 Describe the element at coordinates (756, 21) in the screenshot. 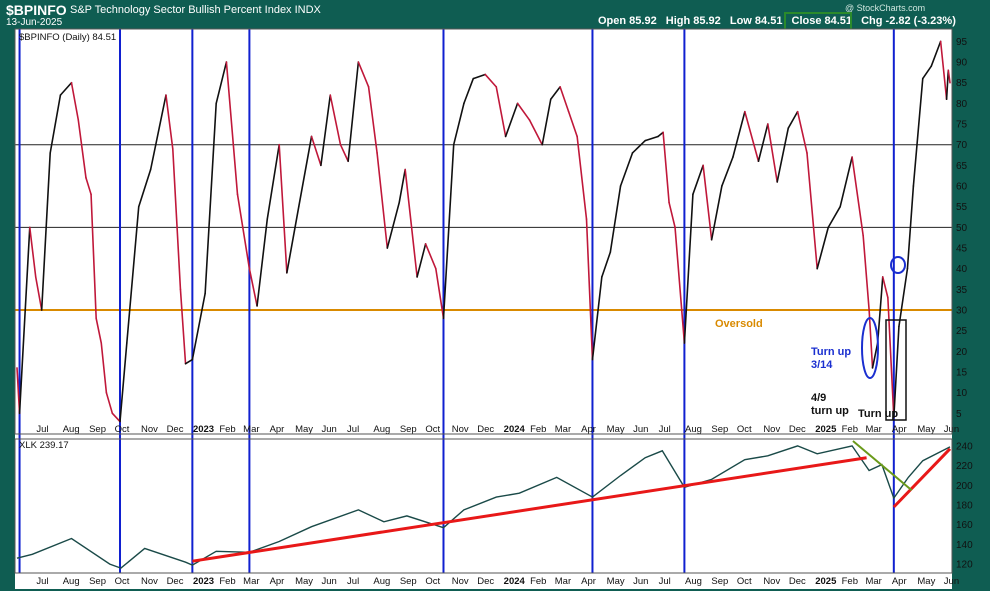

I see `low-value: Low 84.51` at that location.